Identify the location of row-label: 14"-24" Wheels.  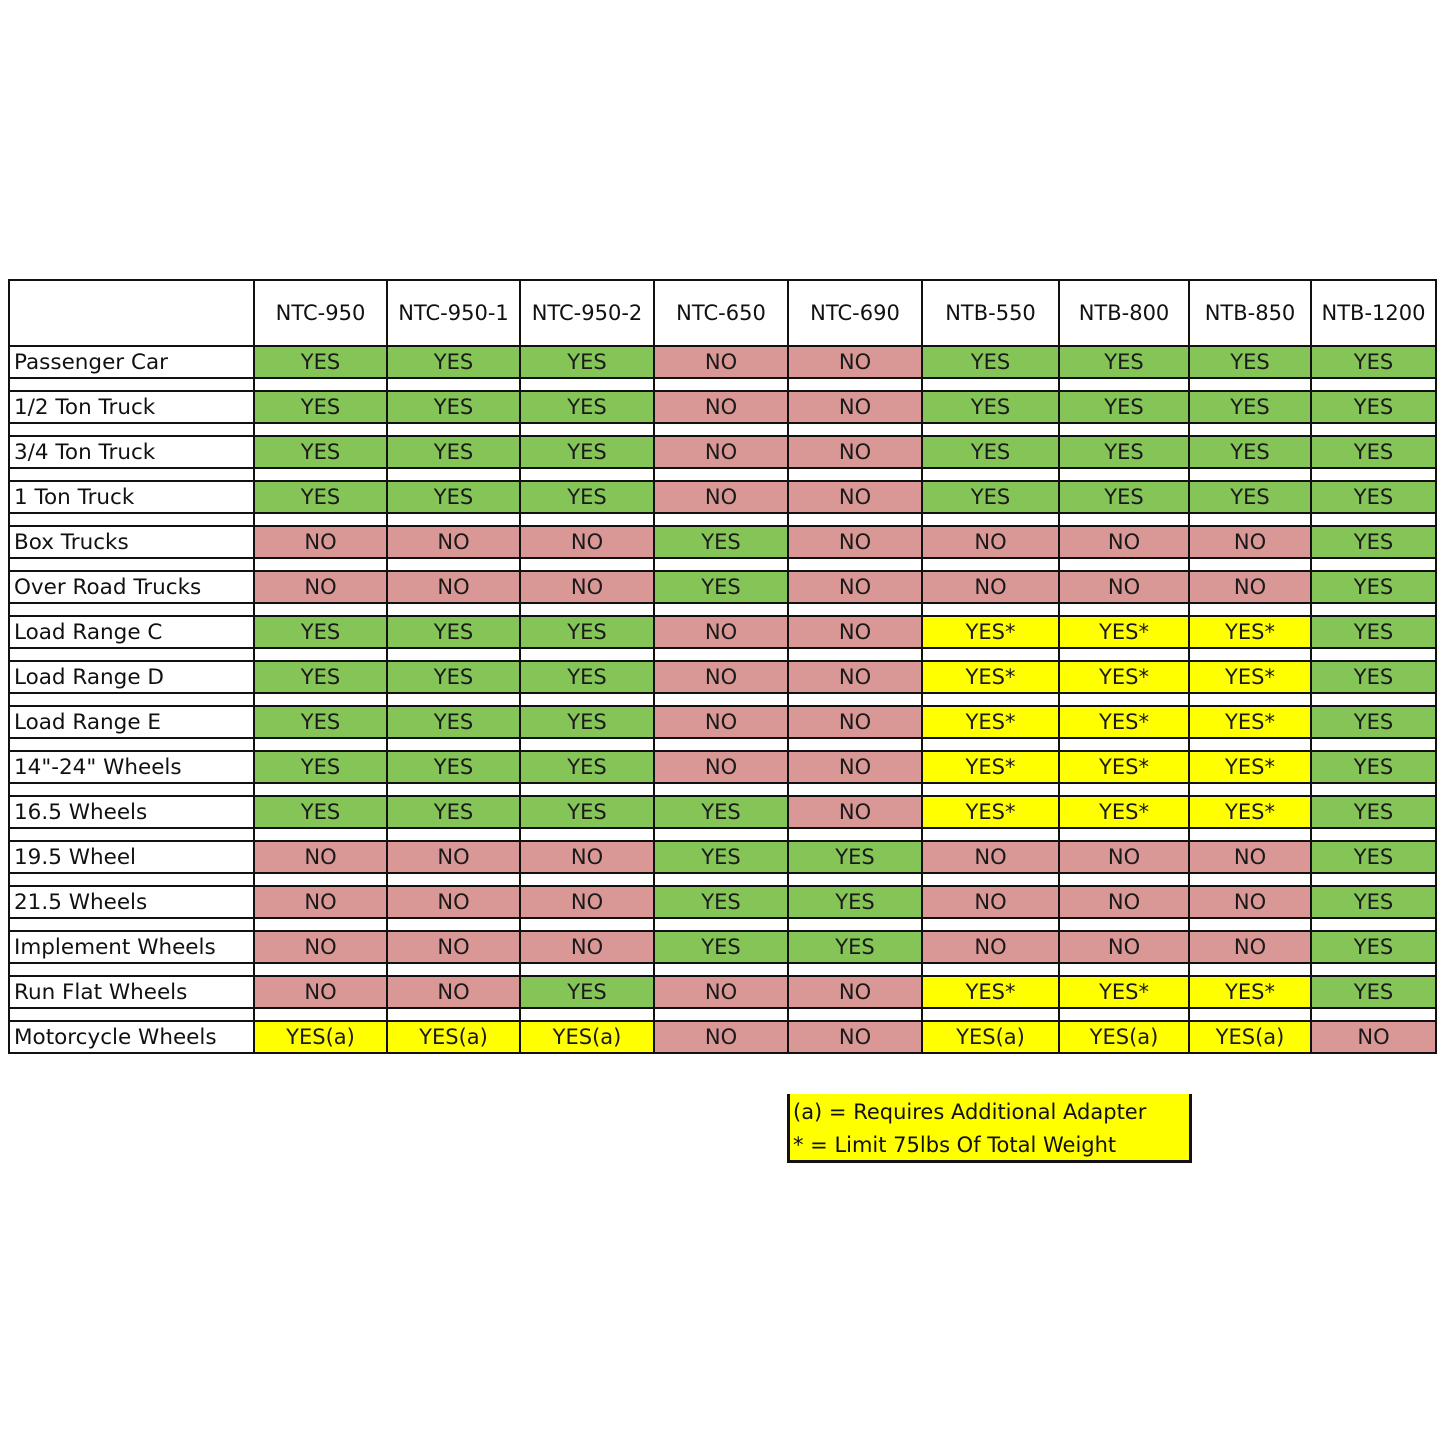
(131, 767).